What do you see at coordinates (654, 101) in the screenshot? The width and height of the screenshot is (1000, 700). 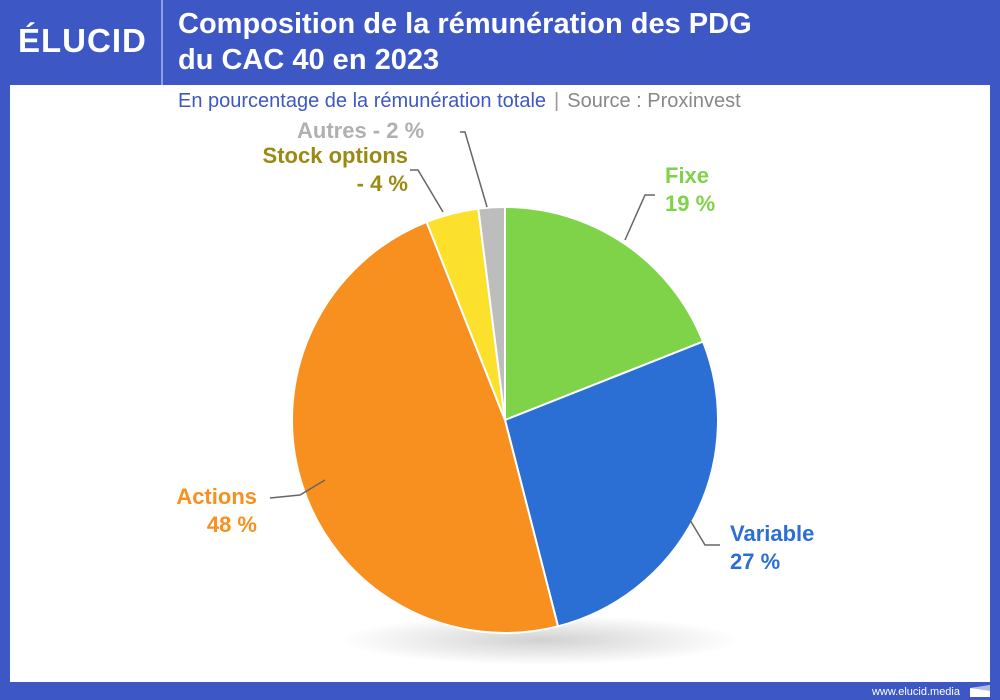 I see `source: Source : Proxinvest` at bounding box center [654, 101].